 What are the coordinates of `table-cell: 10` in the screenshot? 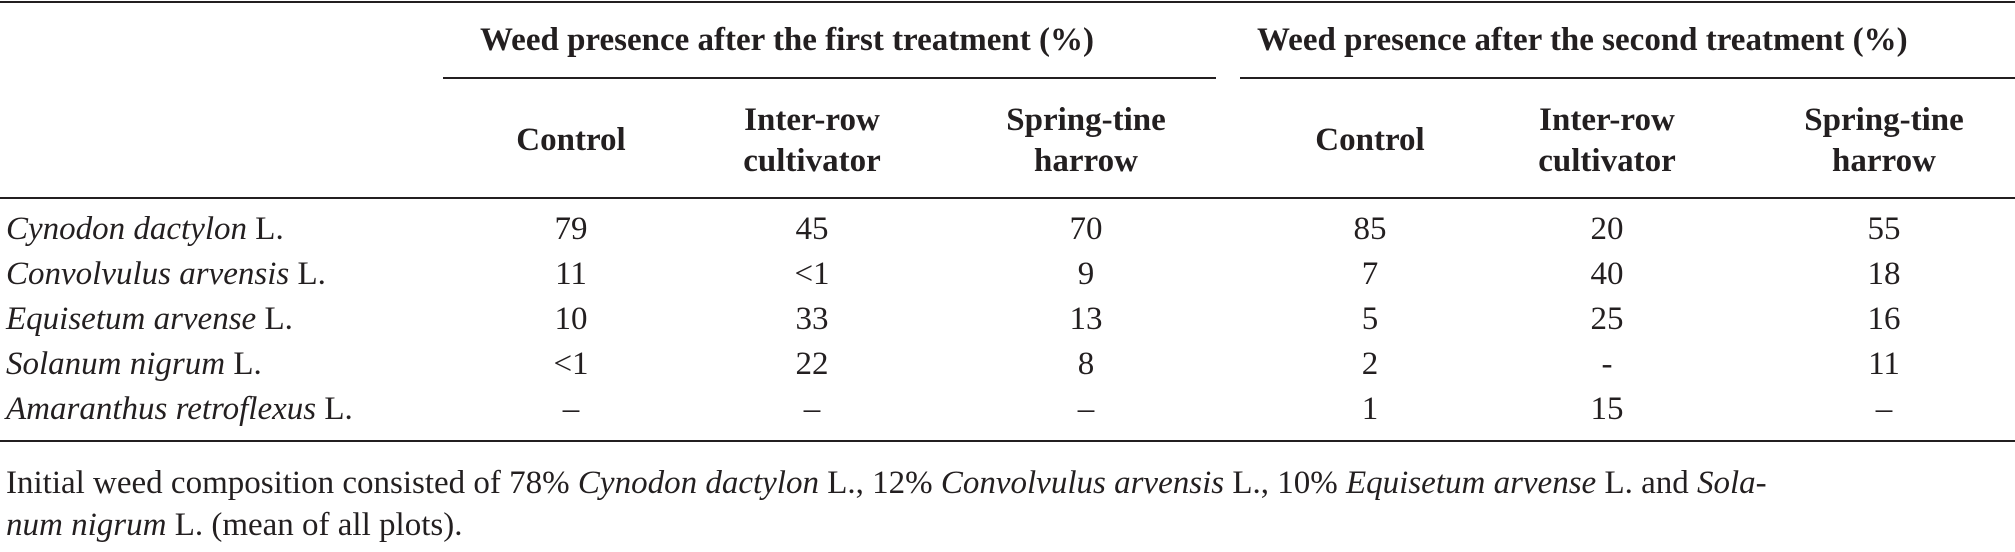 It's located at (571, 319).